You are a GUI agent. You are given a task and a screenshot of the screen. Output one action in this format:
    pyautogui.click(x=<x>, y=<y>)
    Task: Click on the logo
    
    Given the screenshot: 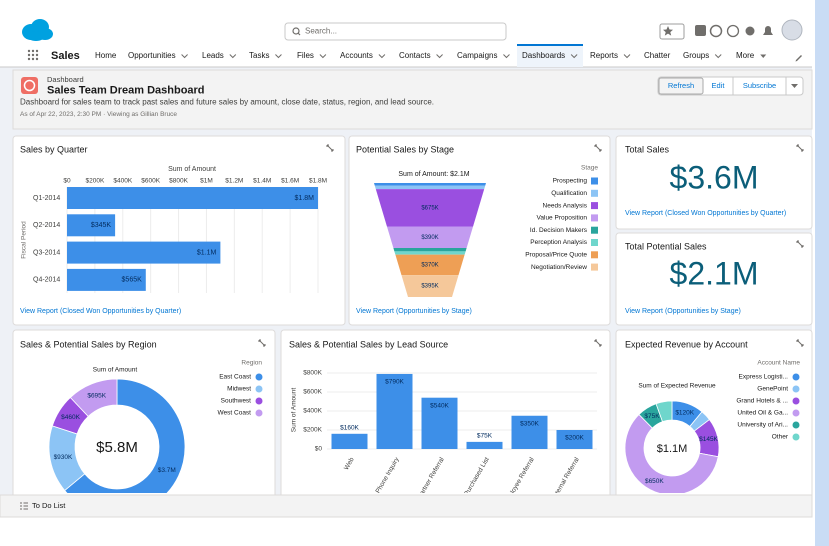 What is the action you would take?
    pyautogui.click(x=37, y=30)
    